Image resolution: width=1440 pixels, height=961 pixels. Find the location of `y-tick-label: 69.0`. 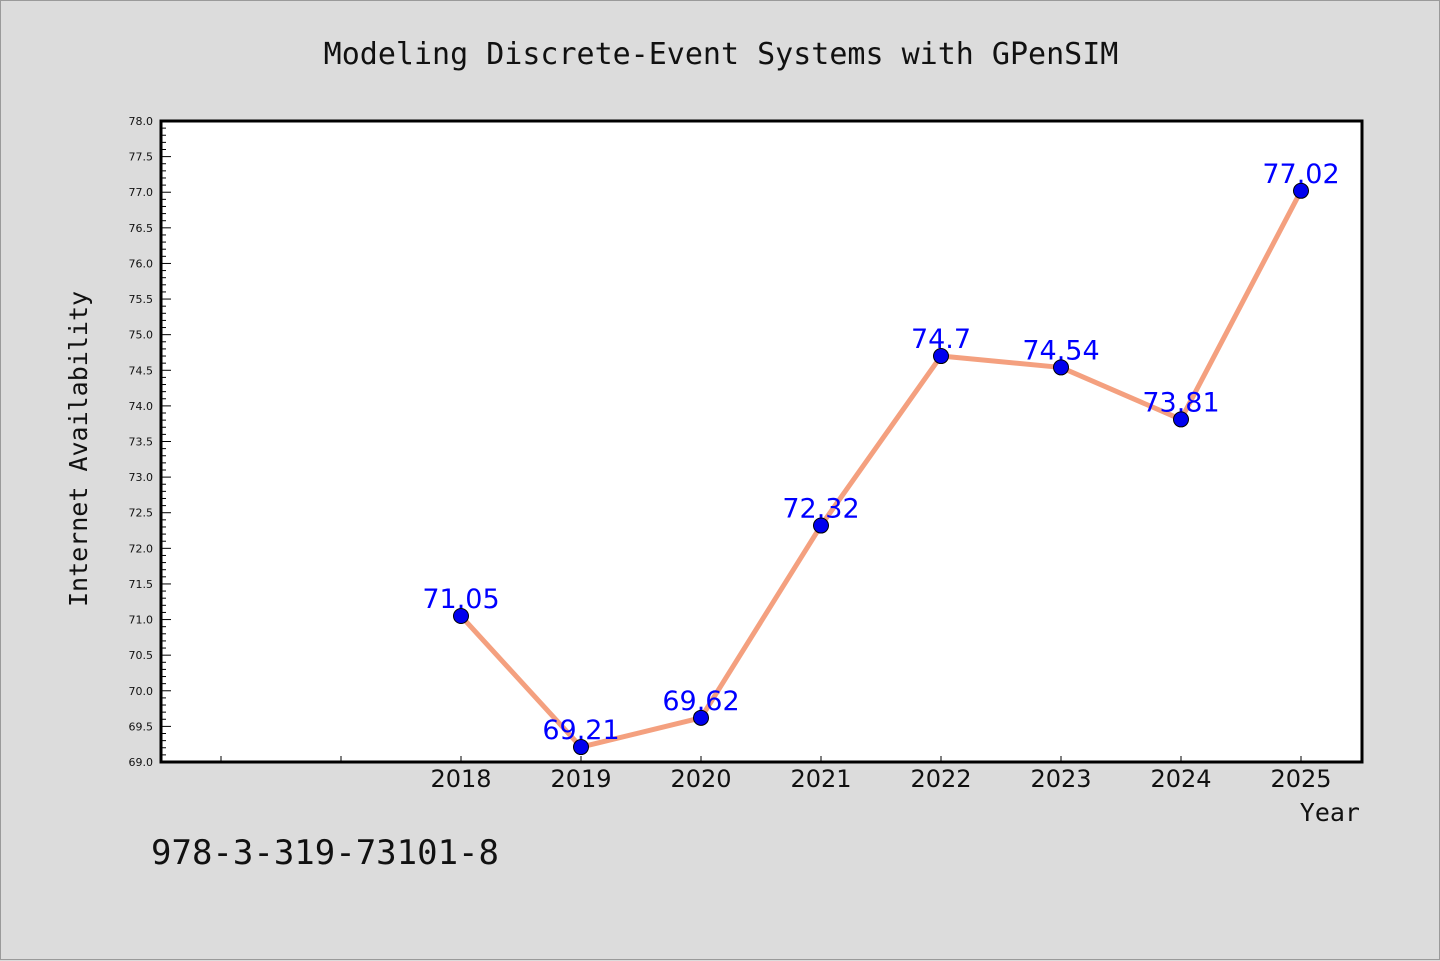

y-tick-label: 69.0 is located at coordinates (141, 762).